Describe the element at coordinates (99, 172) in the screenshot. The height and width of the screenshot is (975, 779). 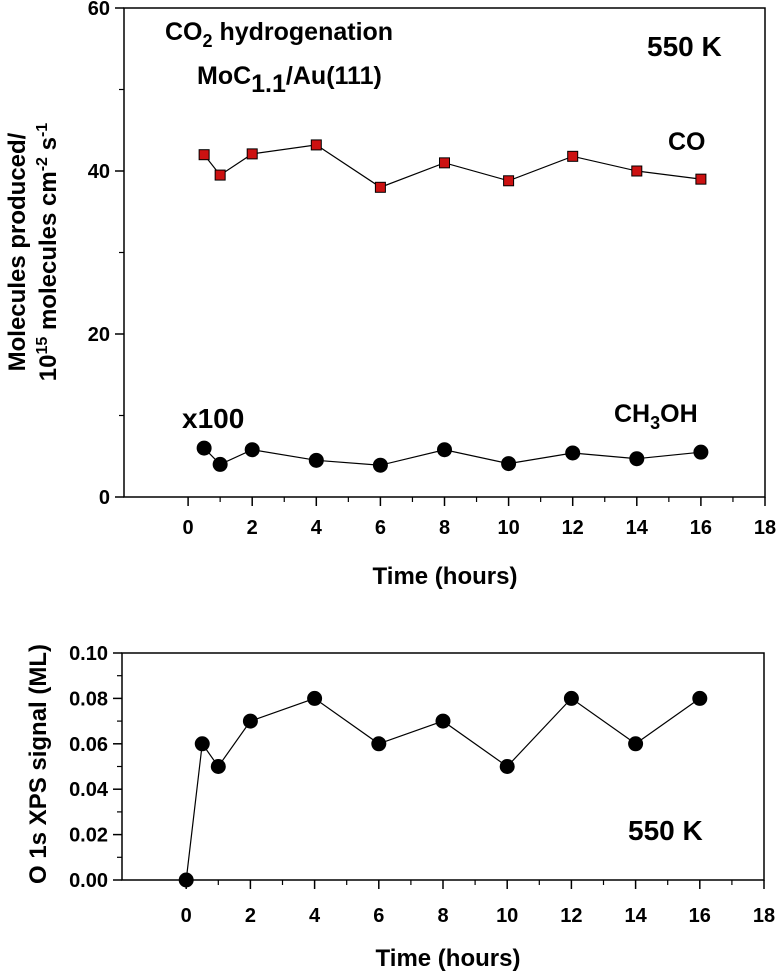
I see `y-tick-label: 40` at that location.